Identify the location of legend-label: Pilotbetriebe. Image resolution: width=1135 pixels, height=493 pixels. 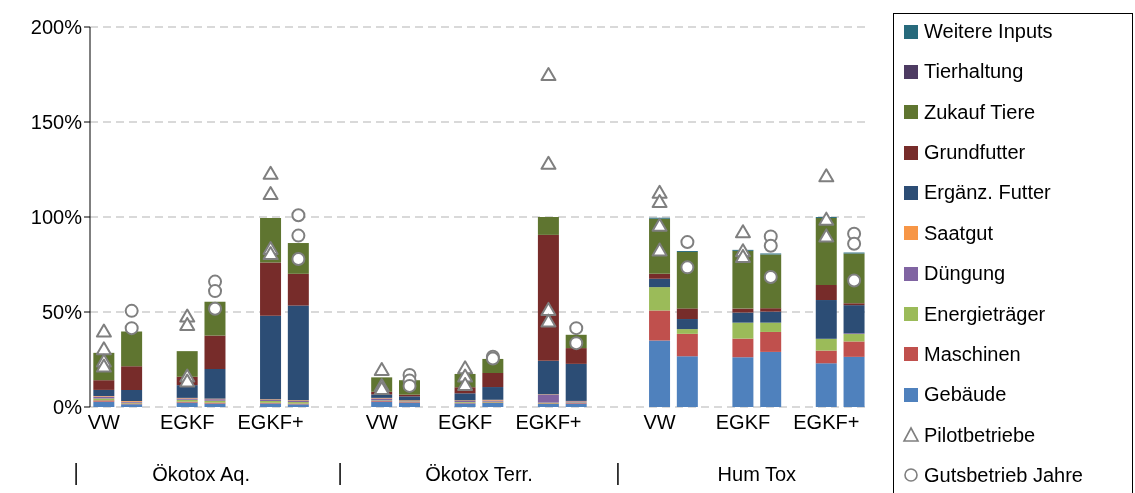
(980, 435).